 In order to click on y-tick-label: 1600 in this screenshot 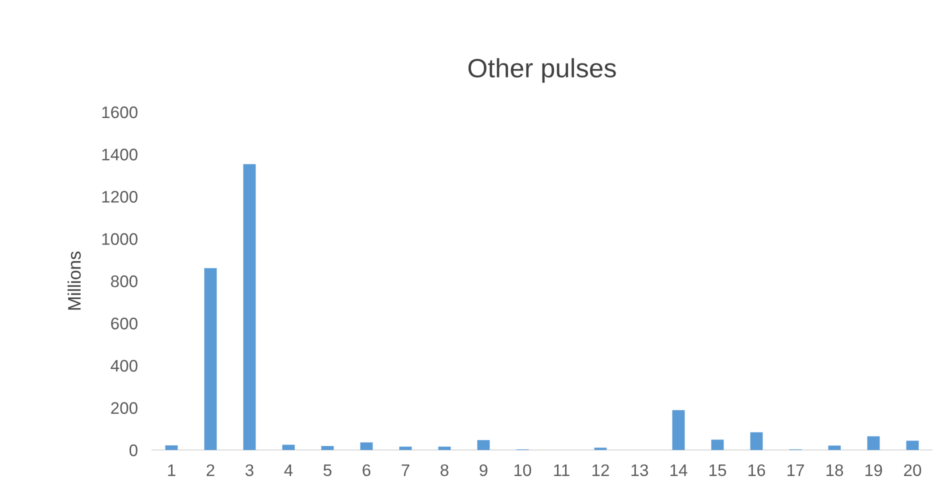, I will do `click(120, 112)`.